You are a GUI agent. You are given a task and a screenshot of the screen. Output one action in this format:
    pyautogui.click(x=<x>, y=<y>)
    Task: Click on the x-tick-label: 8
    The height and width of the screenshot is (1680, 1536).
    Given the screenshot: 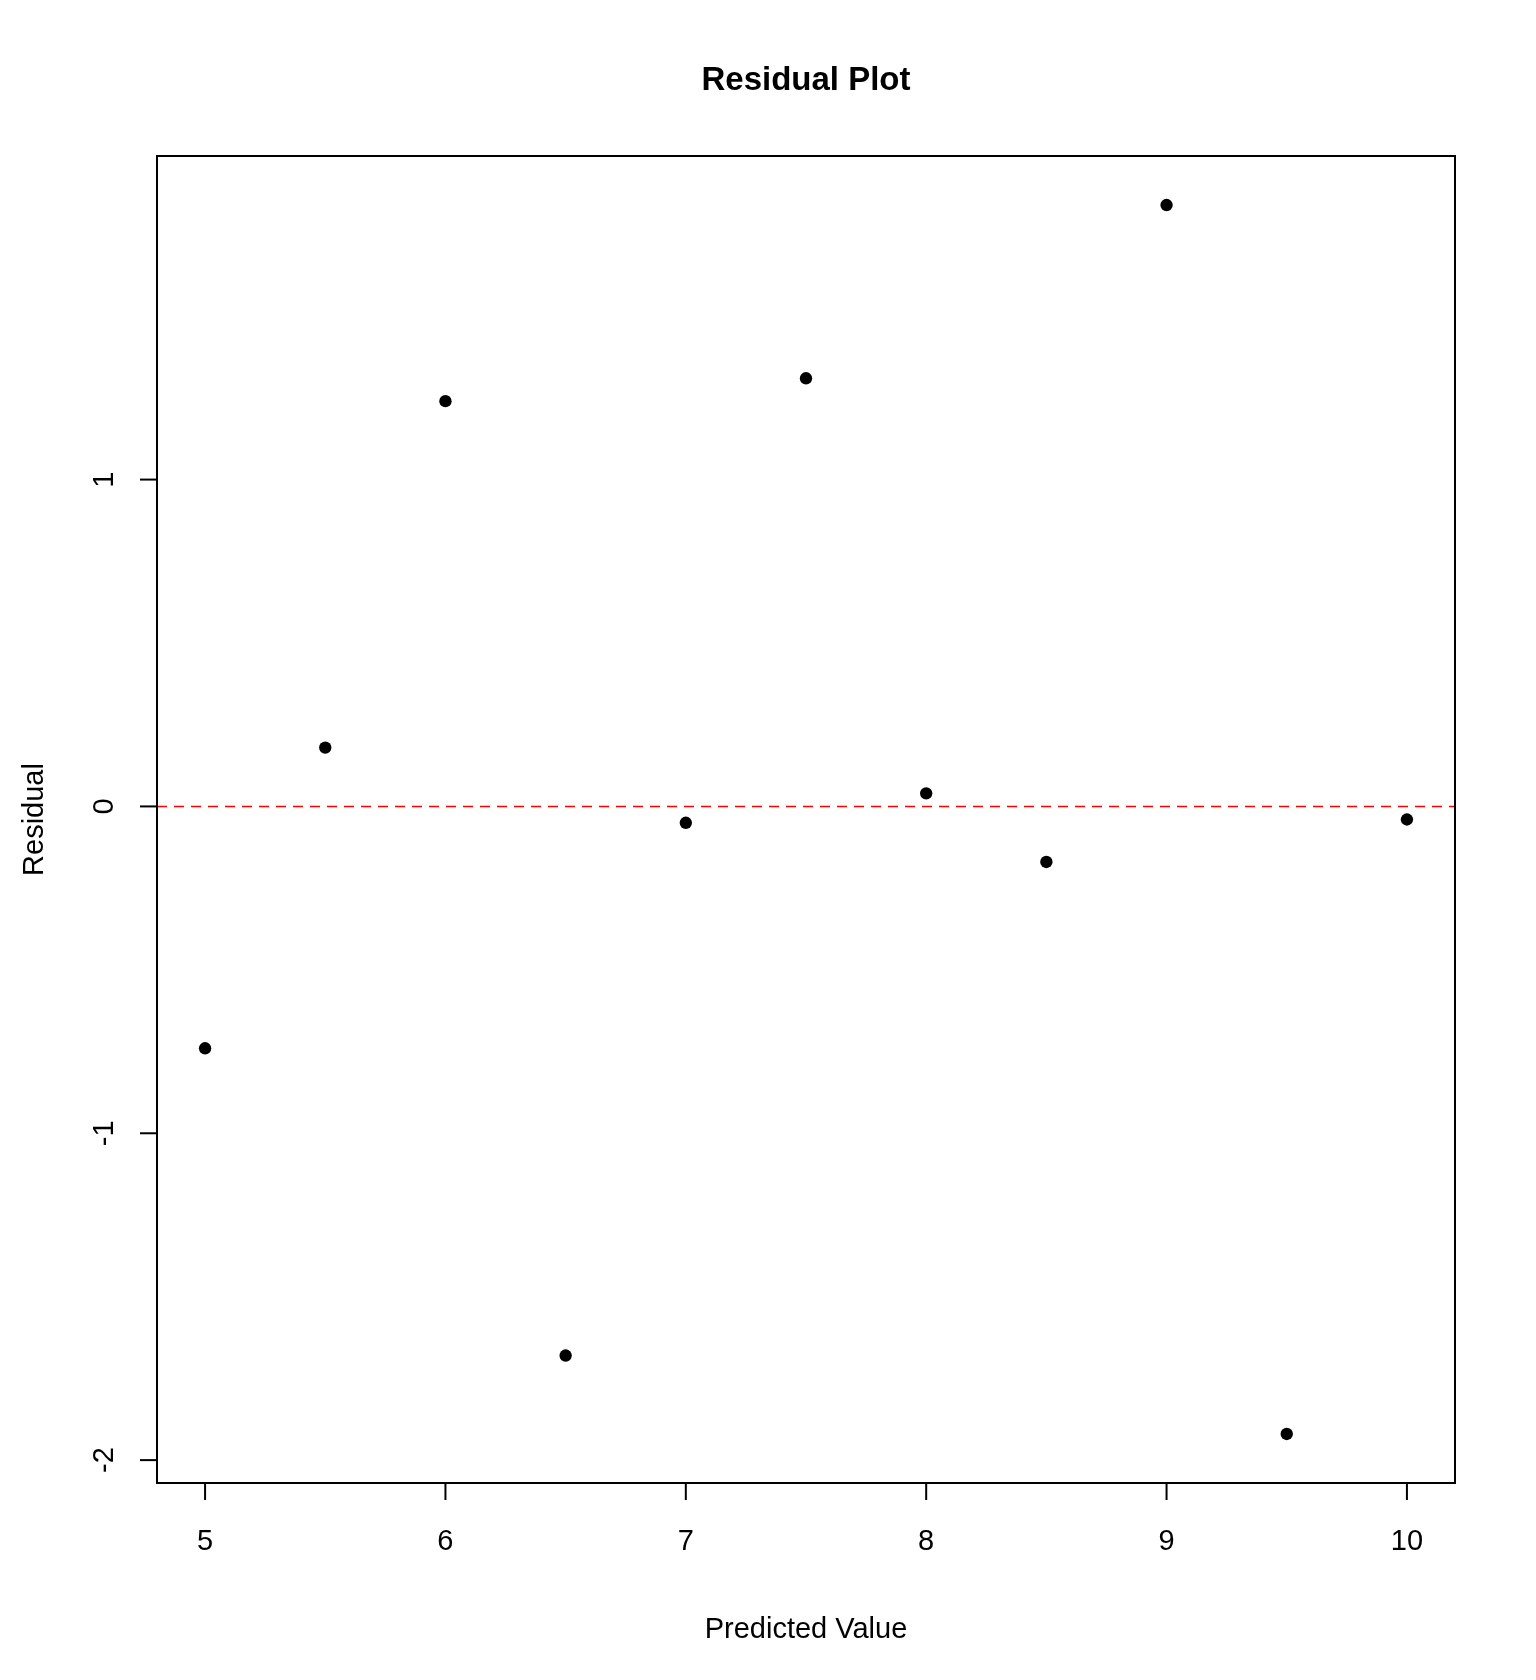 What is the action you would take?
    pyautogui.click(x=926, y=1540)
    